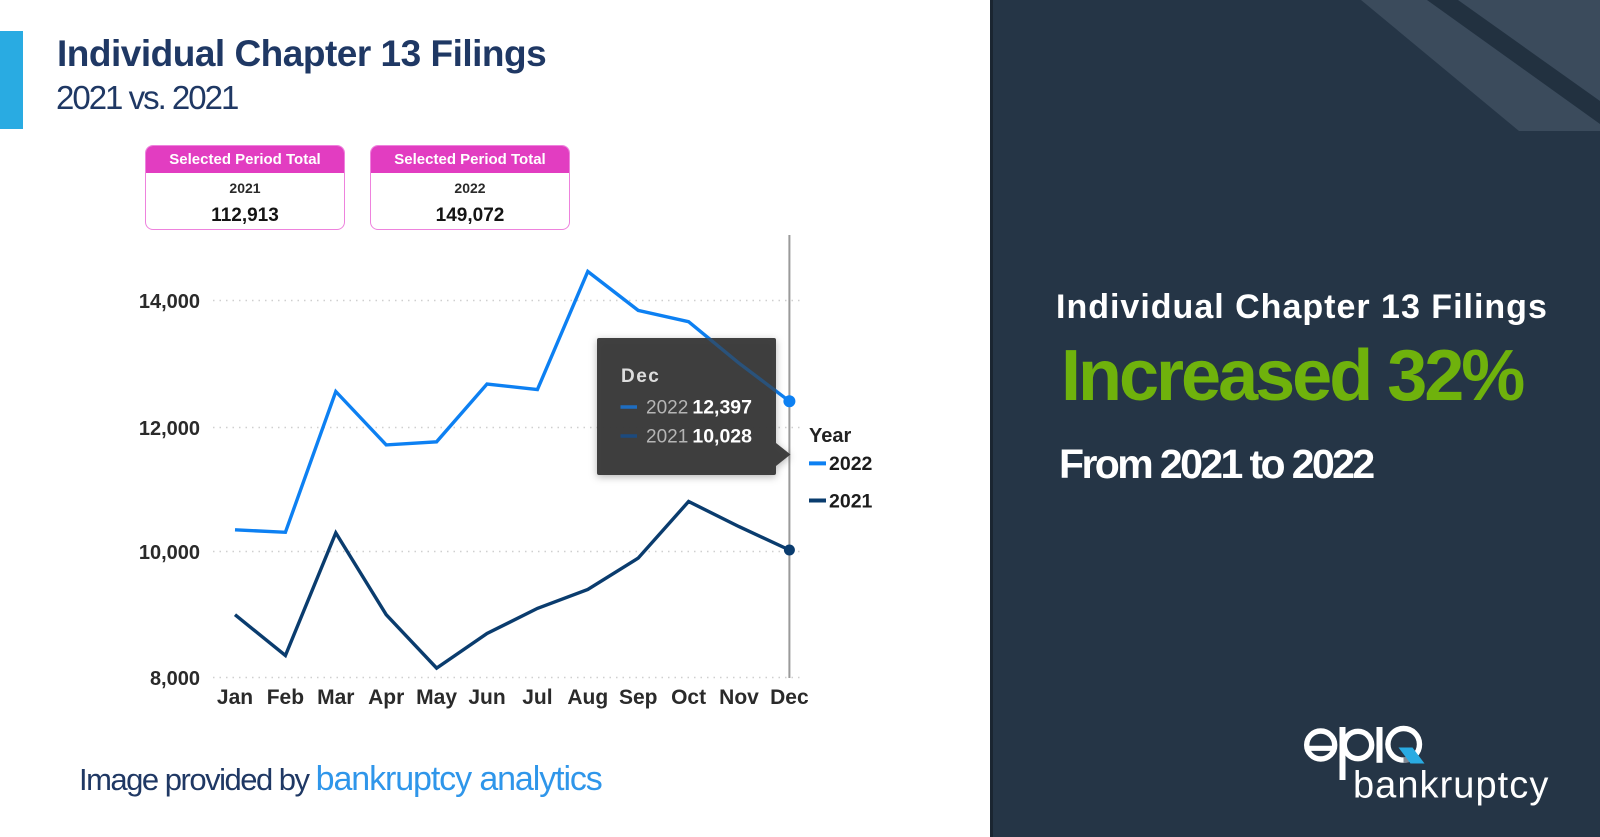 The height and width of the screenshot is (837, 1600). I want to click on svg-text: Feb, so click(285, 697).